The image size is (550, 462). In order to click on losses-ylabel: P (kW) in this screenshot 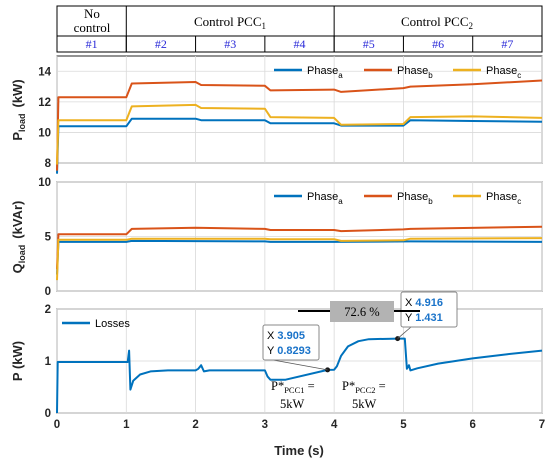, I will do `click(17, 361)`.